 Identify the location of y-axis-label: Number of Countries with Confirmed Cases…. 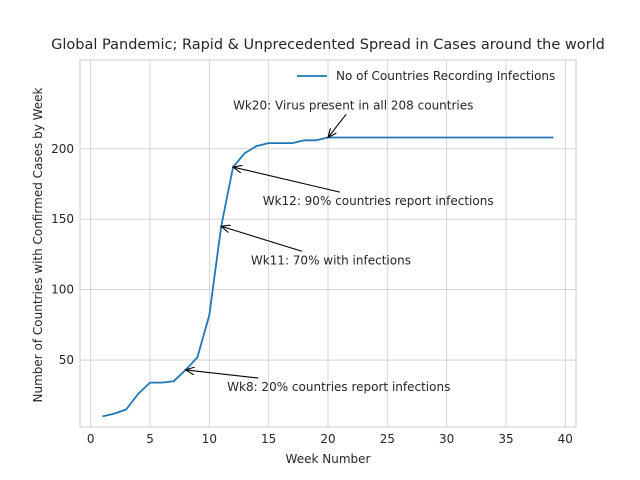
(38, 244).